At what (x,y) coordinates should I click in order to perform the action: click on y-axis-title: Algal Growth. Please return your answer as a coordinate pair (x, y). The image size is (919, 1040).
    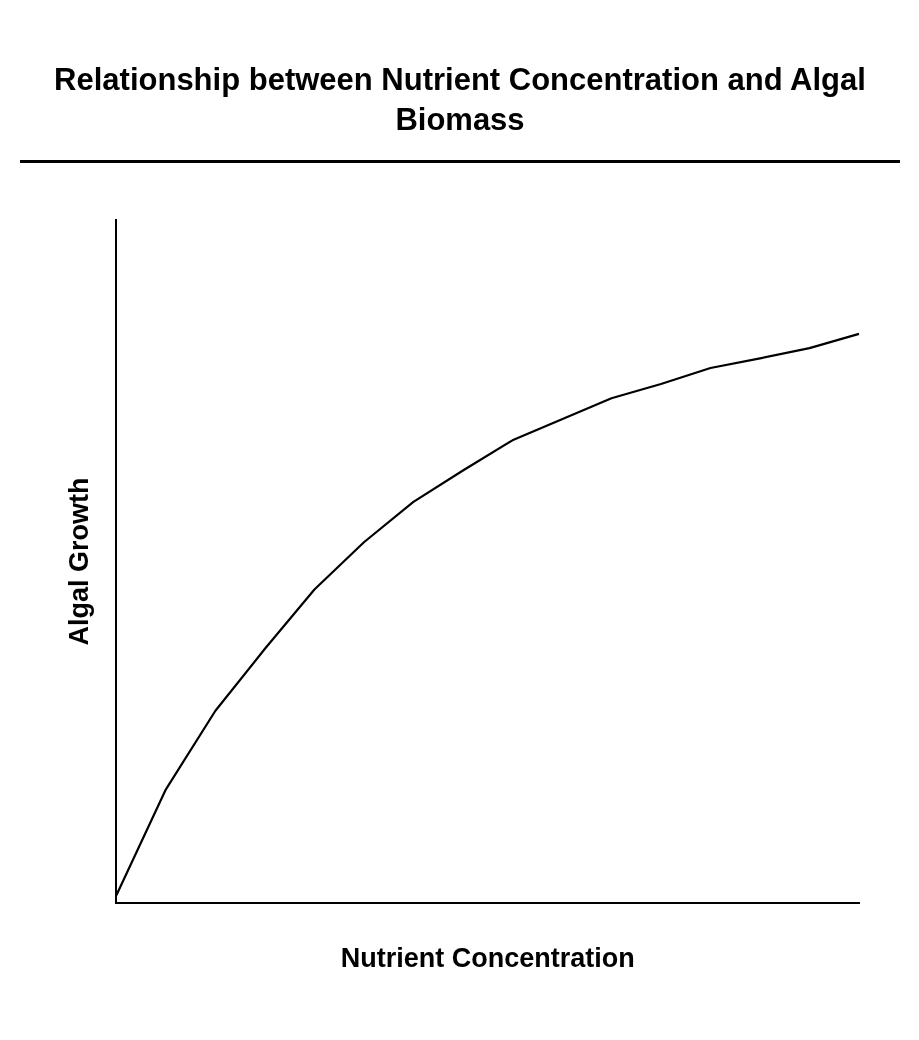
    Looking at the image, I should click on (78, 561).